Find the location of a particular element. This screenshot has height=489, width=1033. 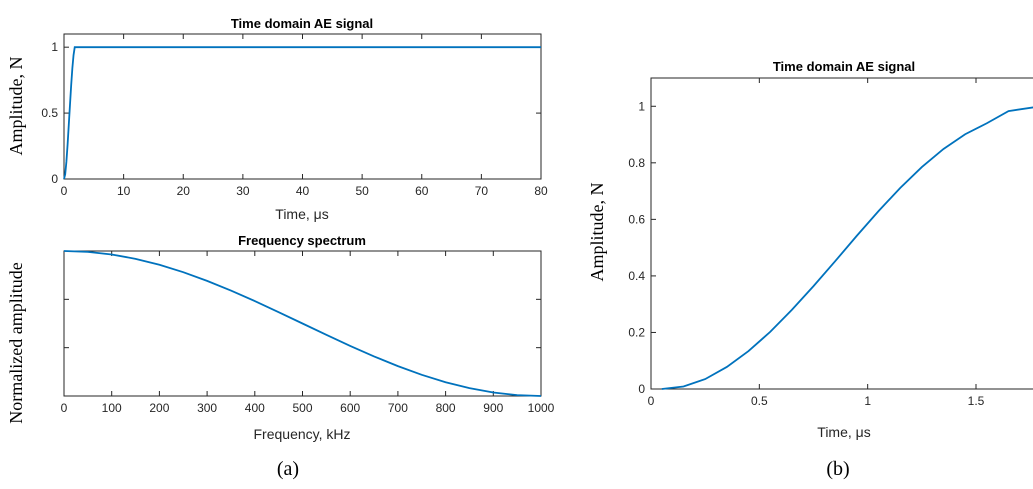

x-tick-label: 0.5 is located at coordinates (759, 401).